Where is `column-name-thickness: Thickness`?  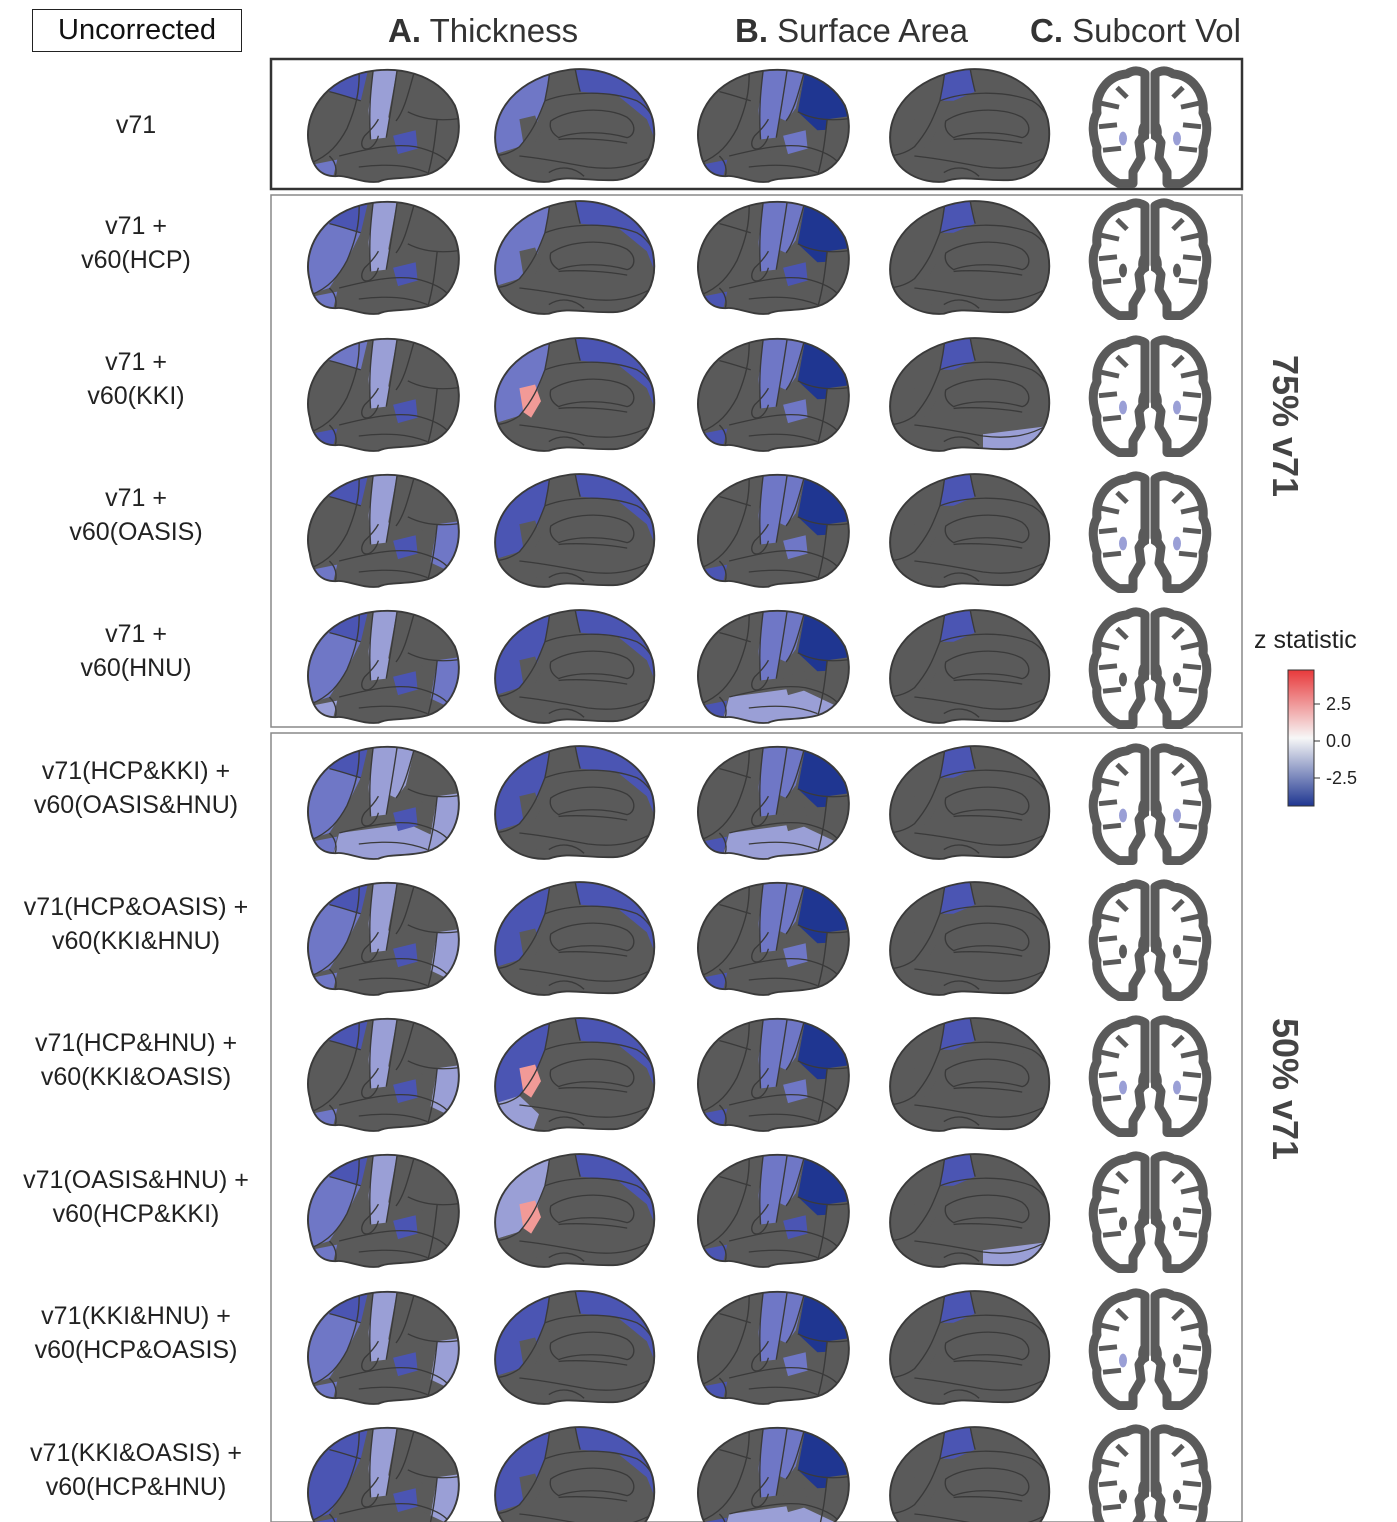 column-name-thickness: Thickness is located at coordinates (504, 30).